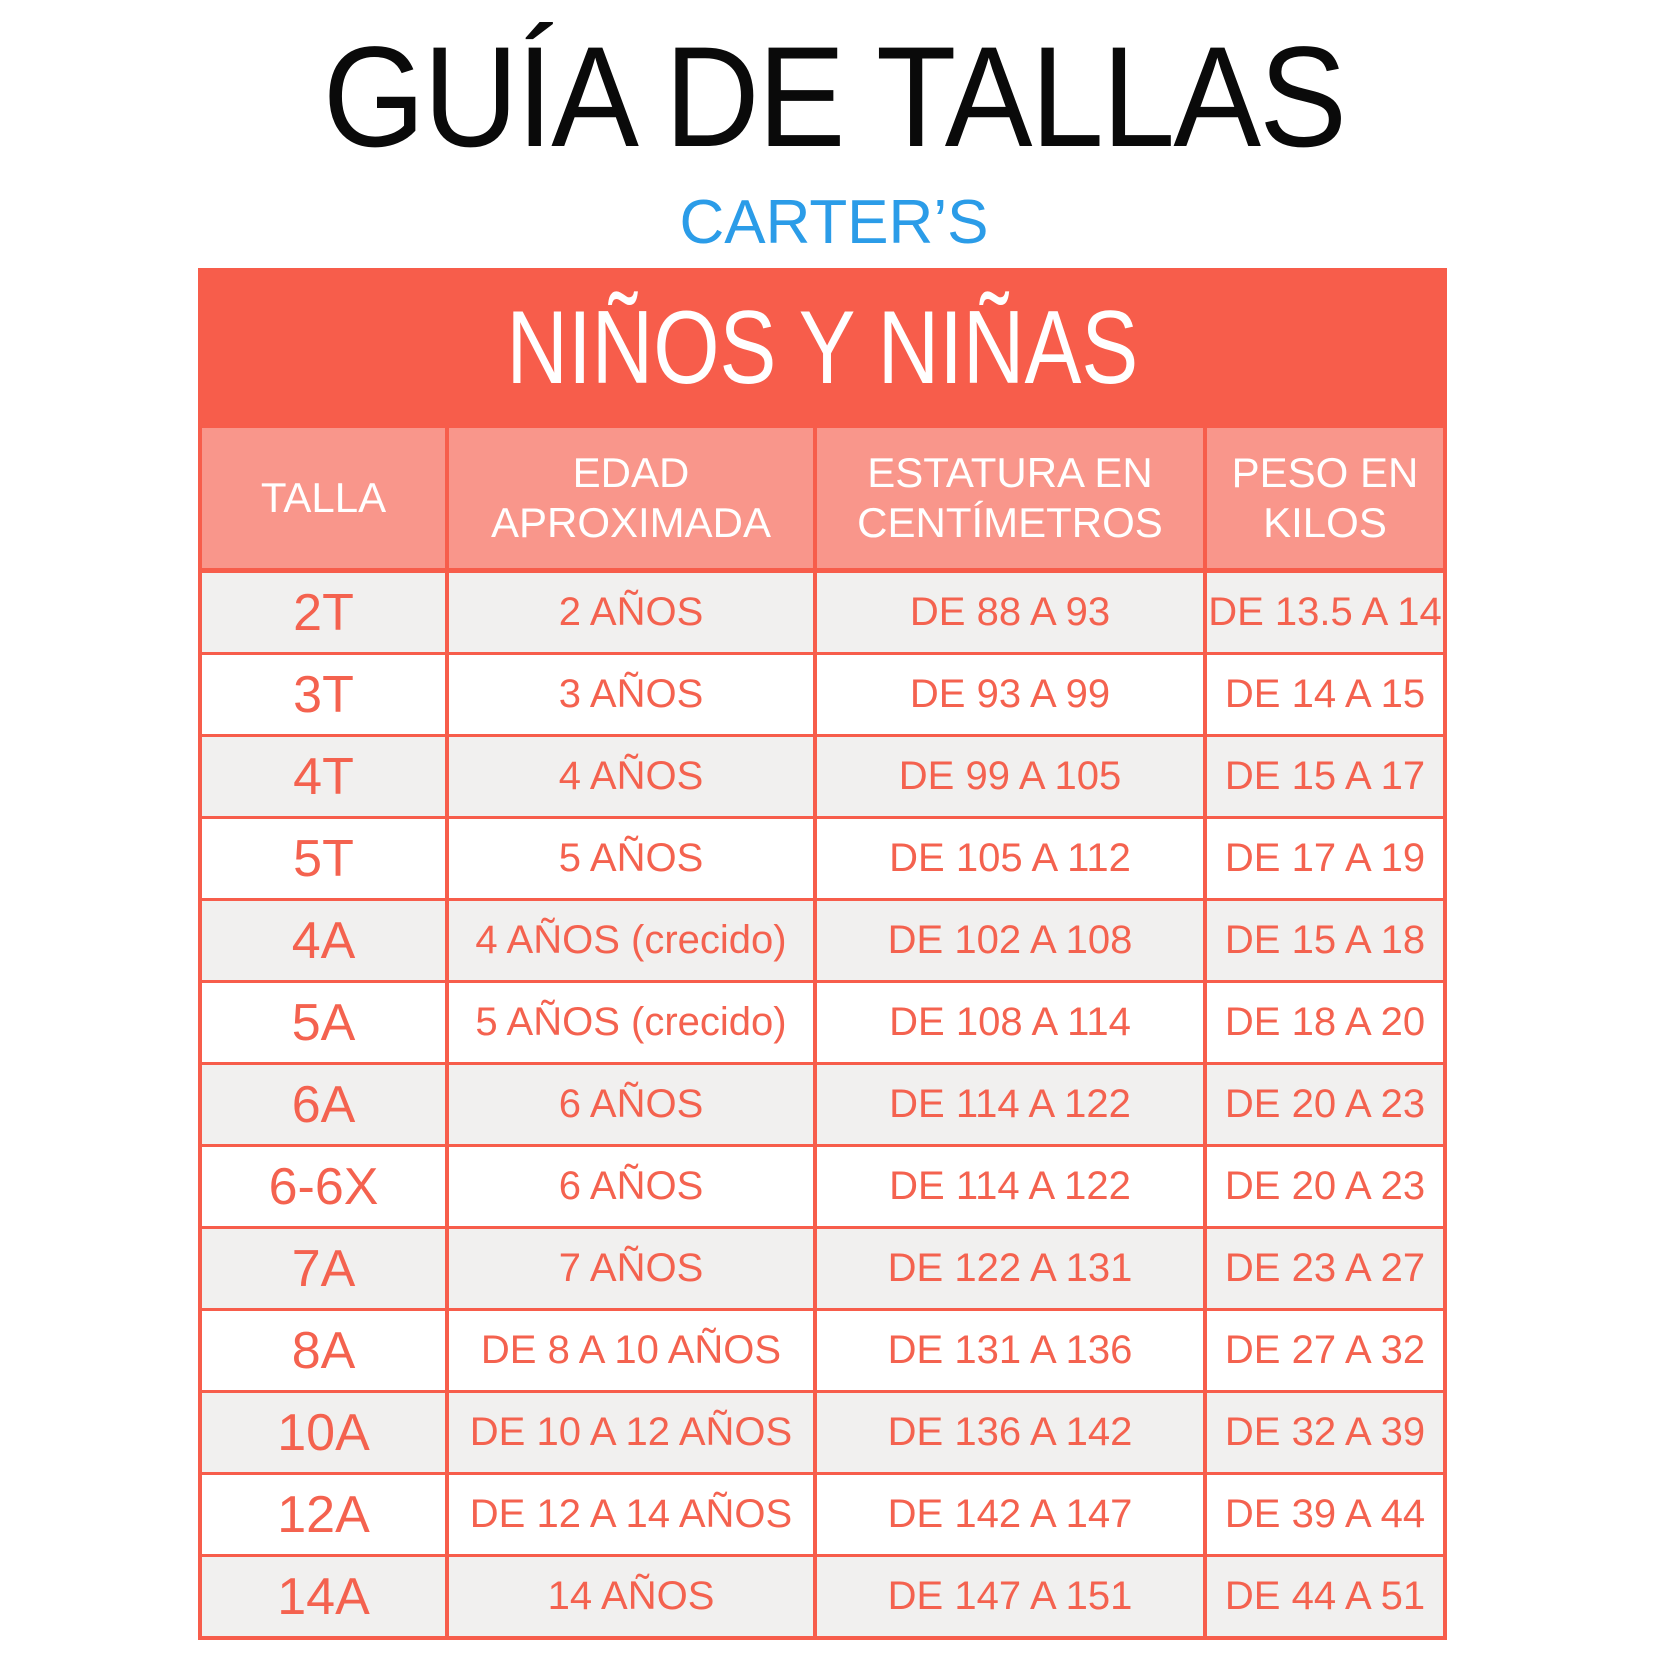 This screenshot has height=1668, width=1668. I want to click on value-cell: DE 13.5 A 14, so click(1325, 612).